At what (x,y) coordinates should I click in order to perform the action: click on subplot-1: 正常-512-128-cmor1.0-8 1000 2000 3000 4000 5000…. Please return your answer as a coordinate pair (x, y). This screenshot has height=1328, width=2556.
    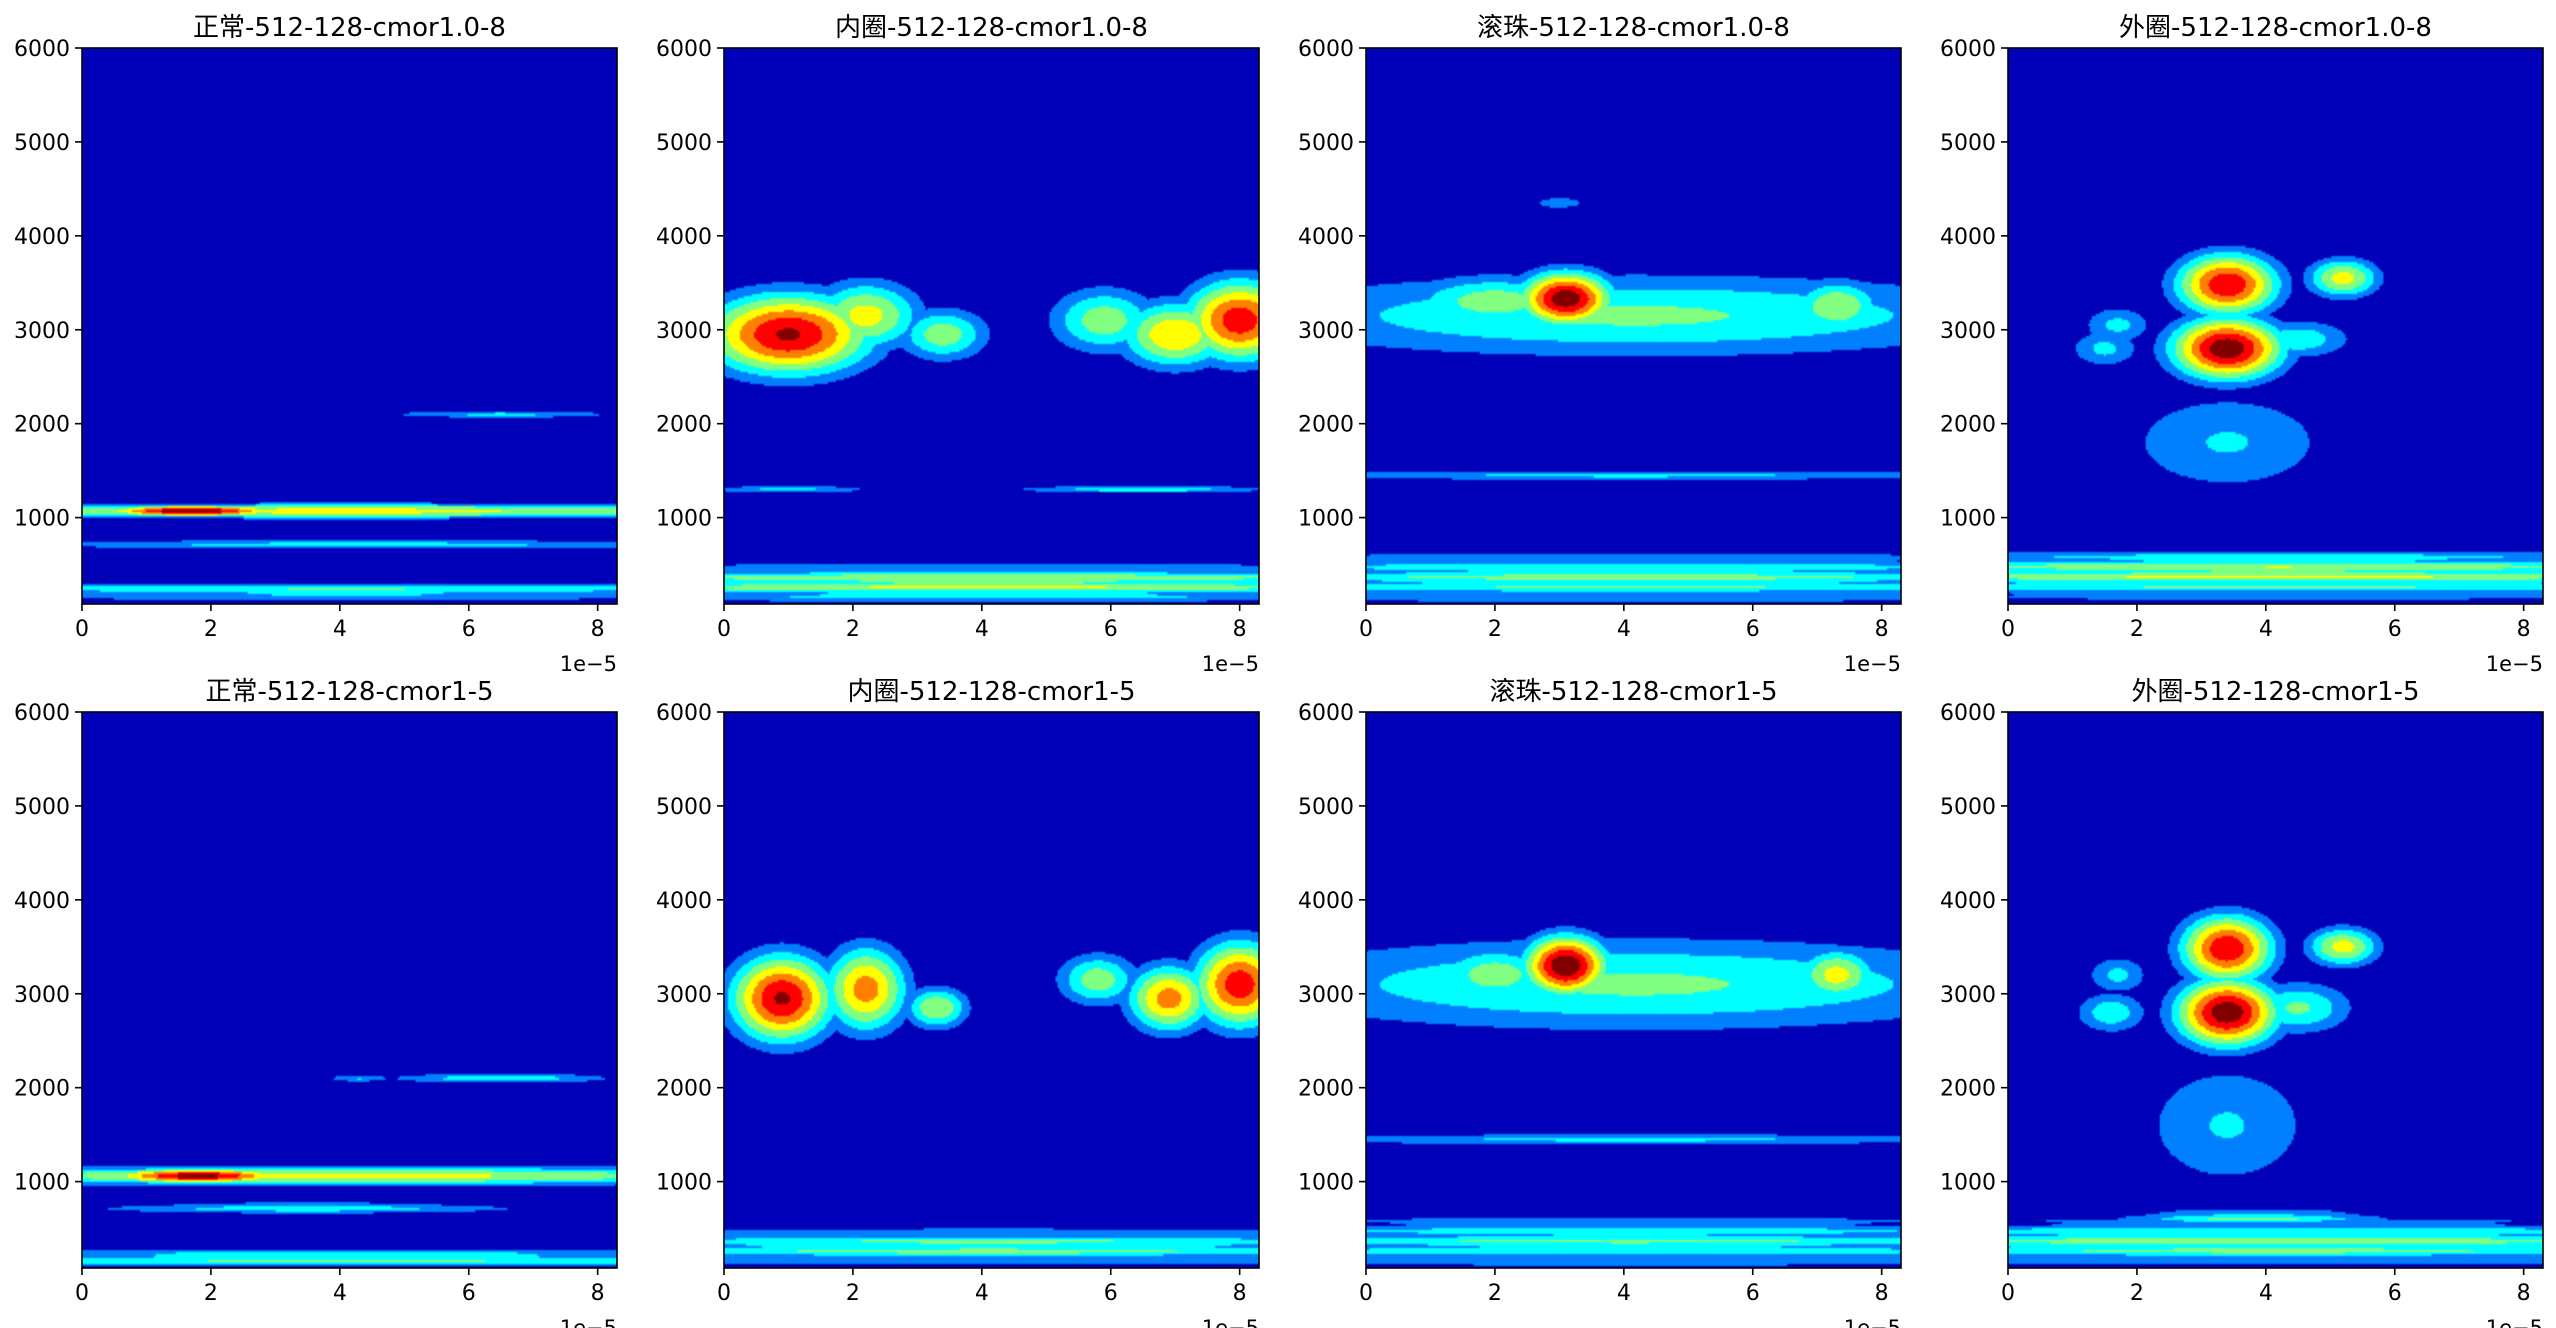
    Looking at the image, I should click on (316, 344).